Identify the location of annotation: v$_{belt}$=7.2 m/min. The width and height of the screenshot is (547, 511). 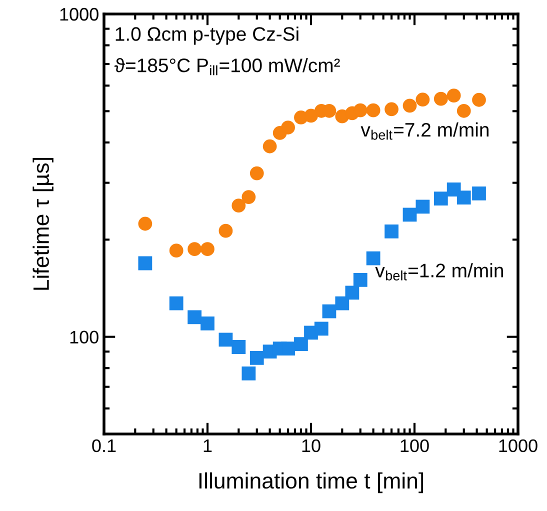
(424, 131).